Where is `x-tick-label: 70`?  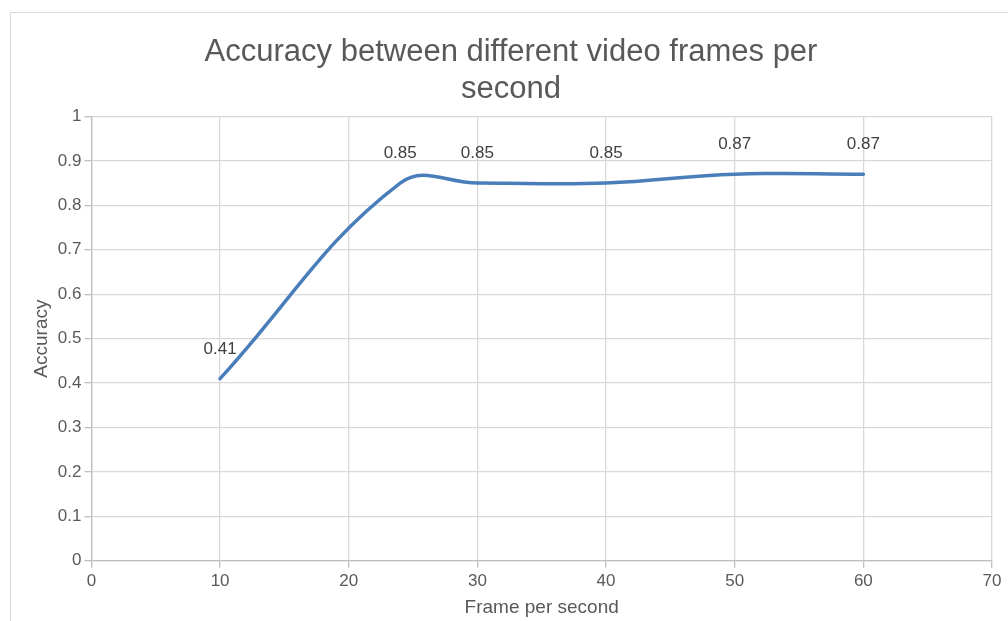
x-tick-label: 70 is located at coordinates (992, 580).